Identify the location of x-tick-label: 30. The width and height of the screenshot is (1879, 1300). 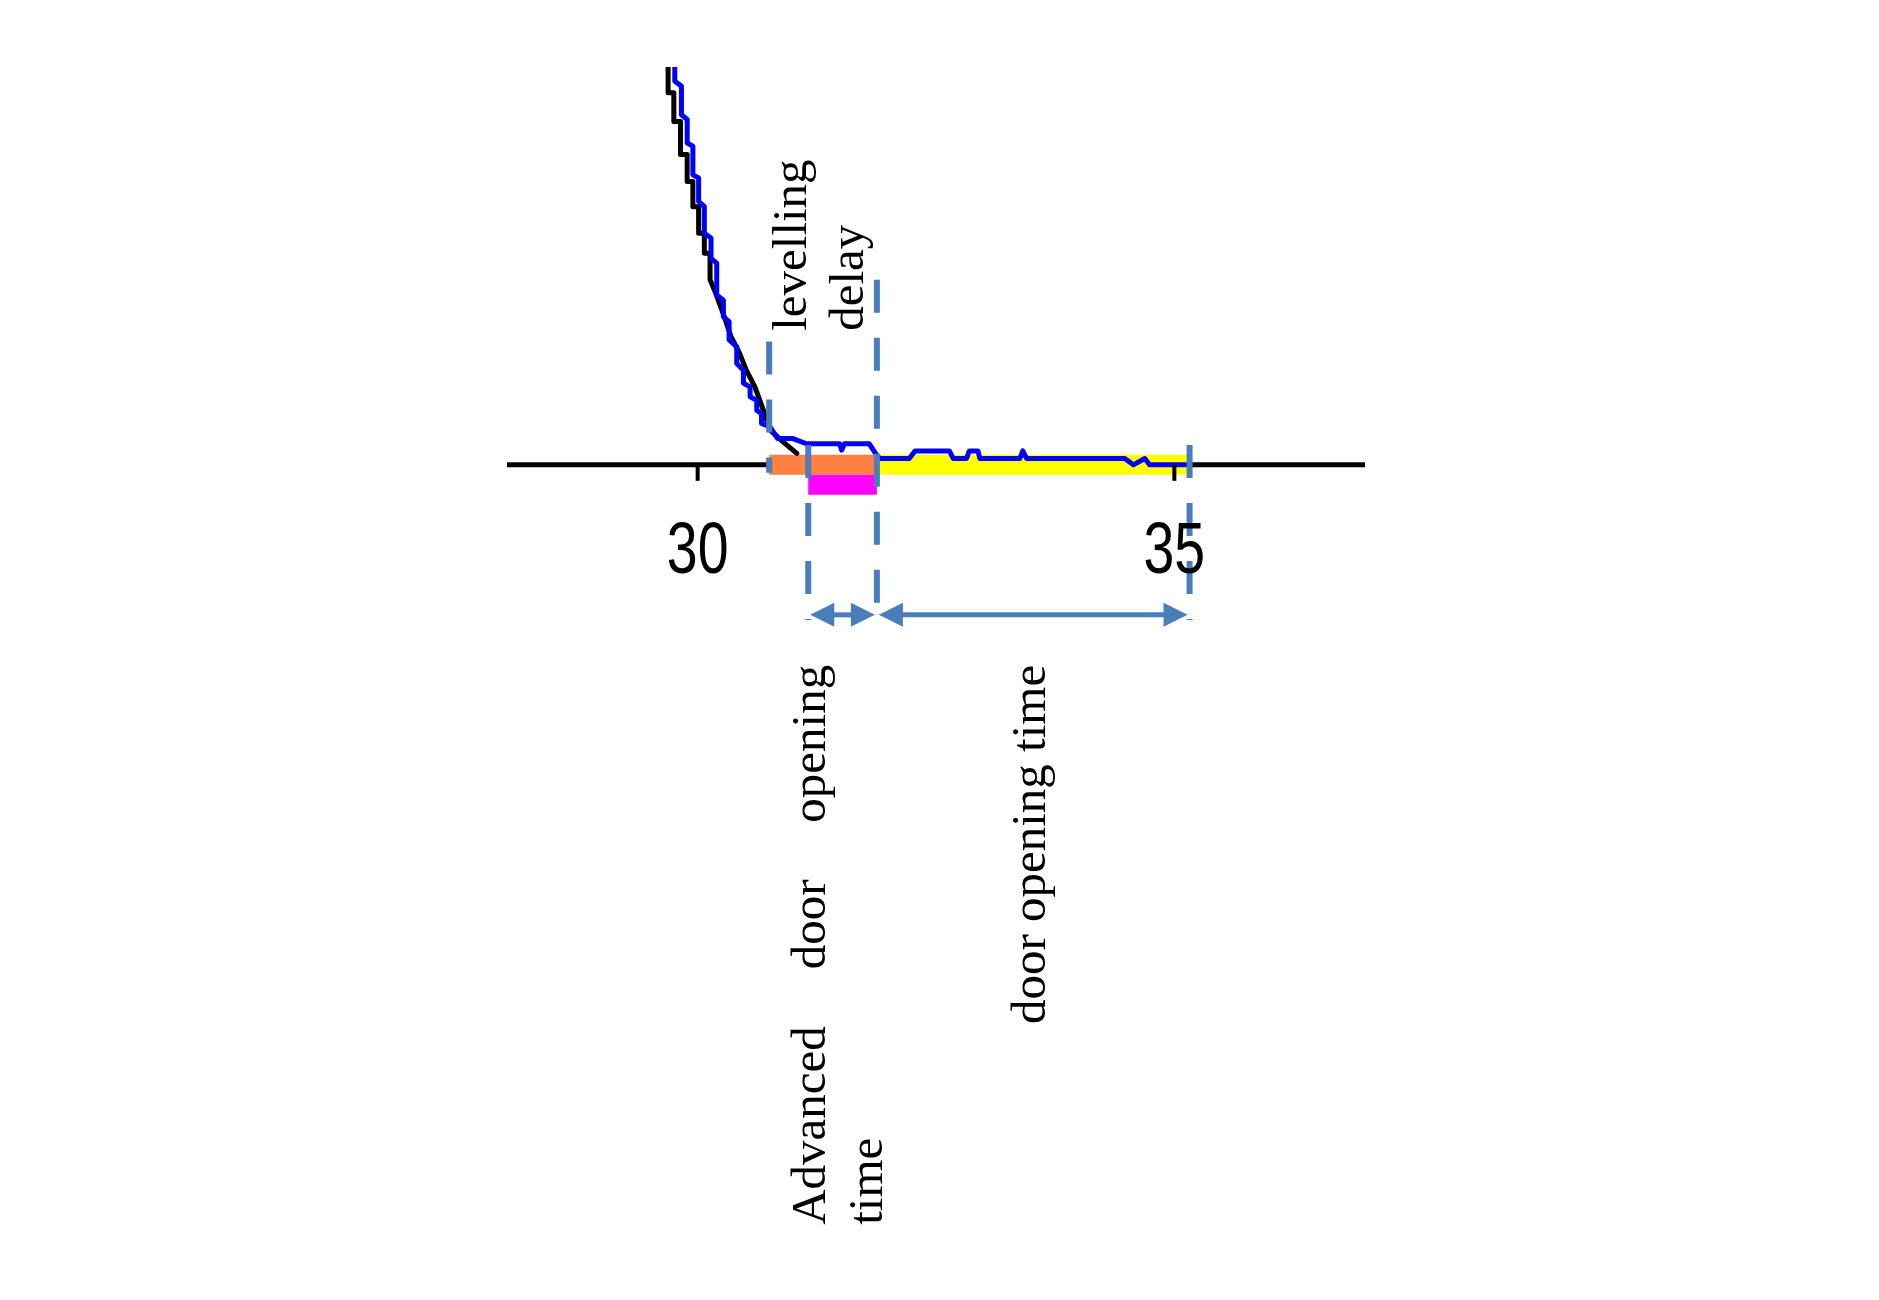
(697, 548).